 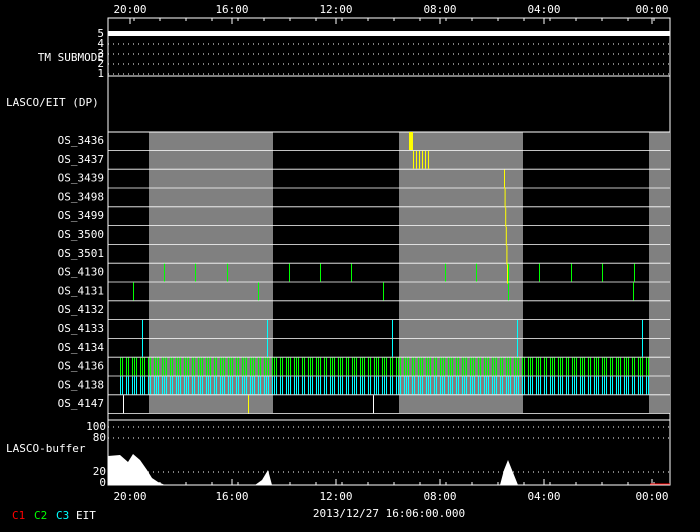 What do you see at coordinates (389, 33) in the screenshot?
I see `submode-trace` at bounding box center [389, 33].